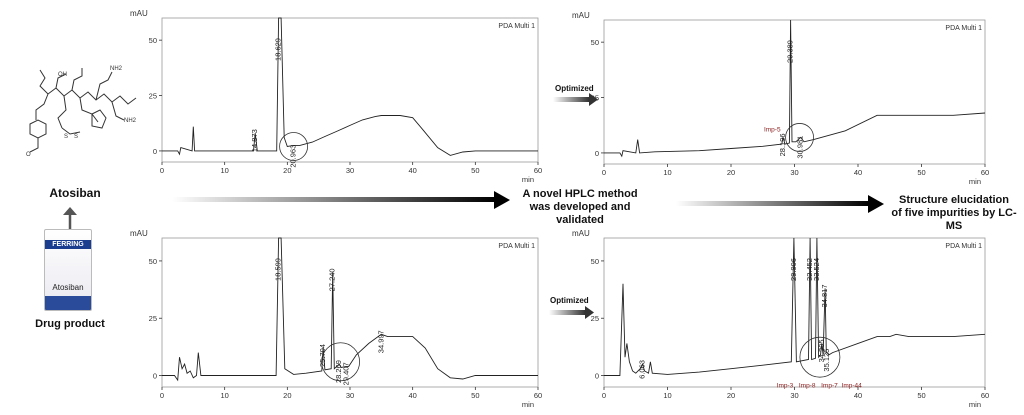 Image resolution: width=1024 pixels, height=415 pixels. Describe the element at coordinates (821, 350) in the screenshot. I see `peak-label: 34.305` at that location.